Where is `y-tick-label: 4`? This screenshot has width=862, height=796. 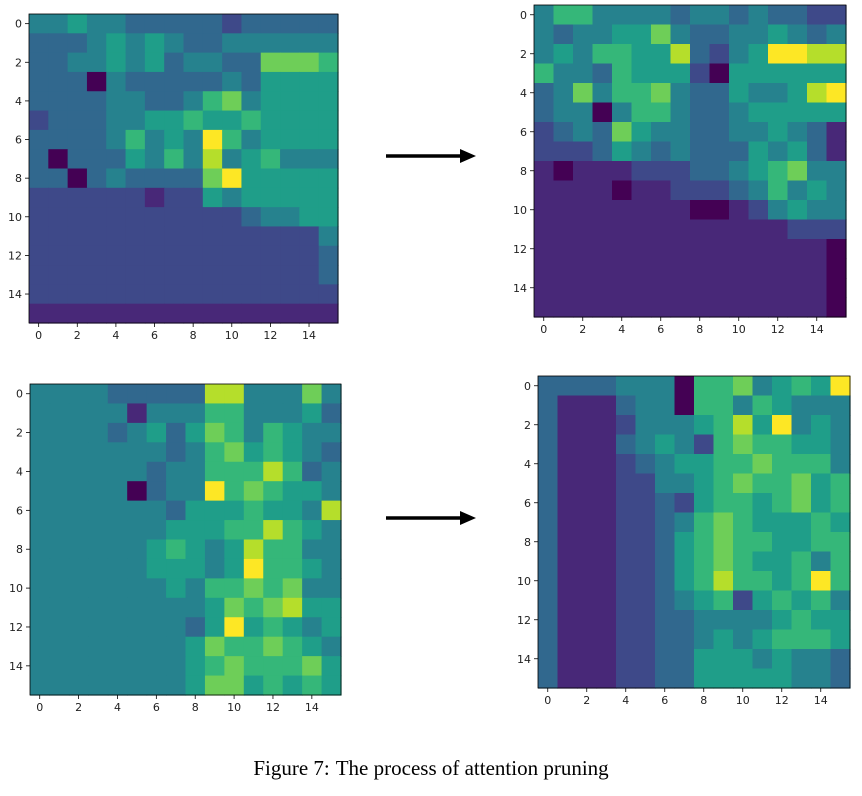
y-tick-label: 4 is located at coordinates (19, 471).